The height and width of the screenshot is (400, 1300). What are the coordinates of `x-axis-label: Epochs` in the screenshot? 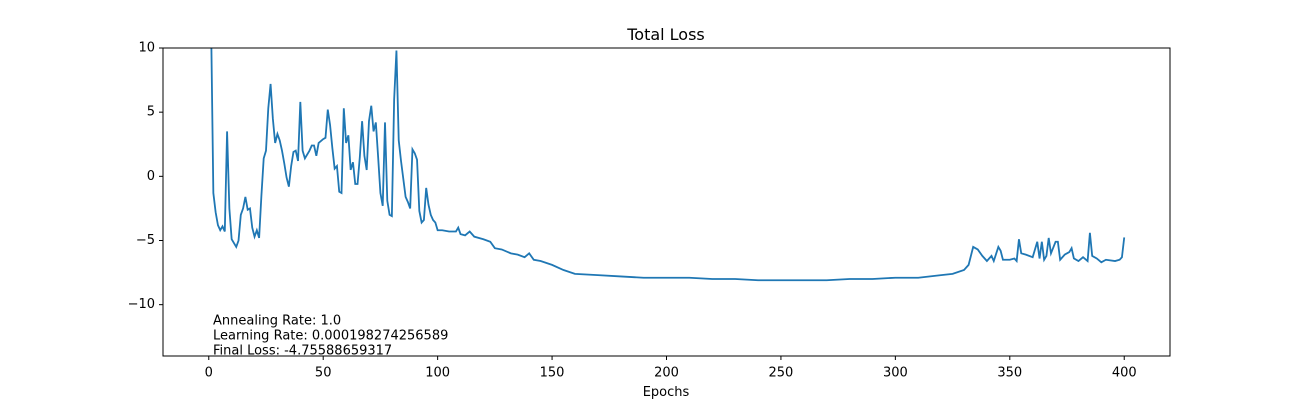 It's located at (666, 392).